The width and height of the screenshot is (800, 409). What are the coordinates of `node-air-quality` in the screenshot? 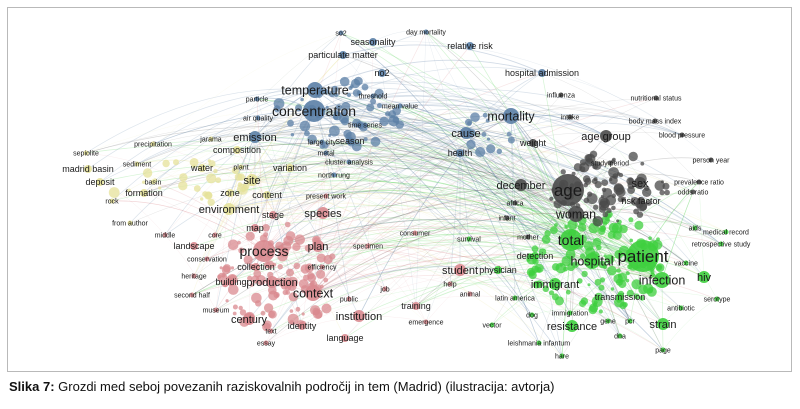 It's located at (258, 118).